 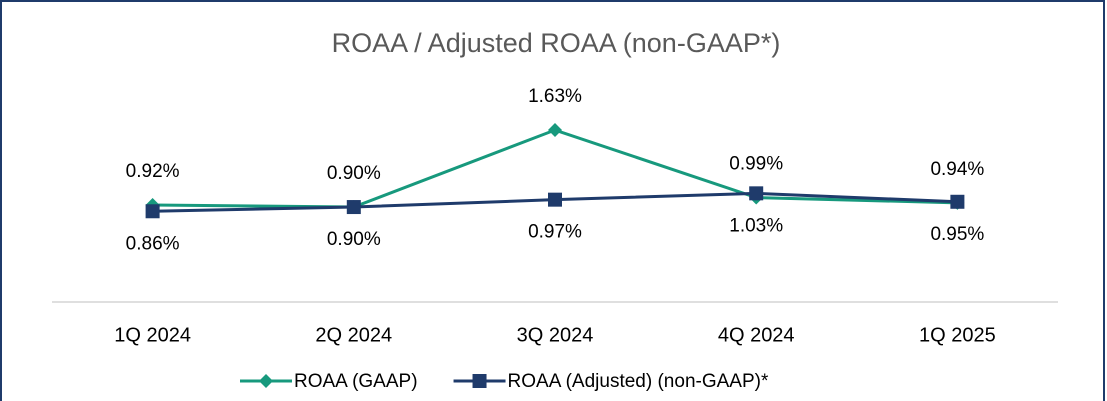 I want to click on data-label: 1.63%, so click(x=555, y=96).